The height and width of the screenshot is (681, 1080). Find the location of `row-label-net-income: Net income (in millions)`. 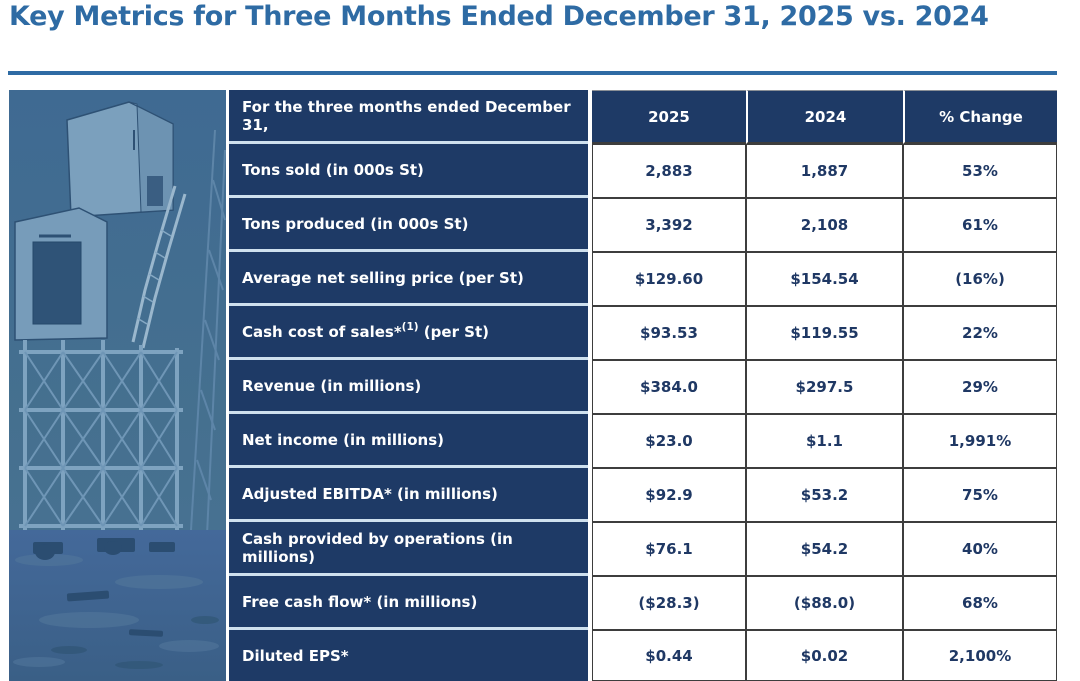

row-label-net-income: Net income (in millions) is located at coordinates (408, 441).